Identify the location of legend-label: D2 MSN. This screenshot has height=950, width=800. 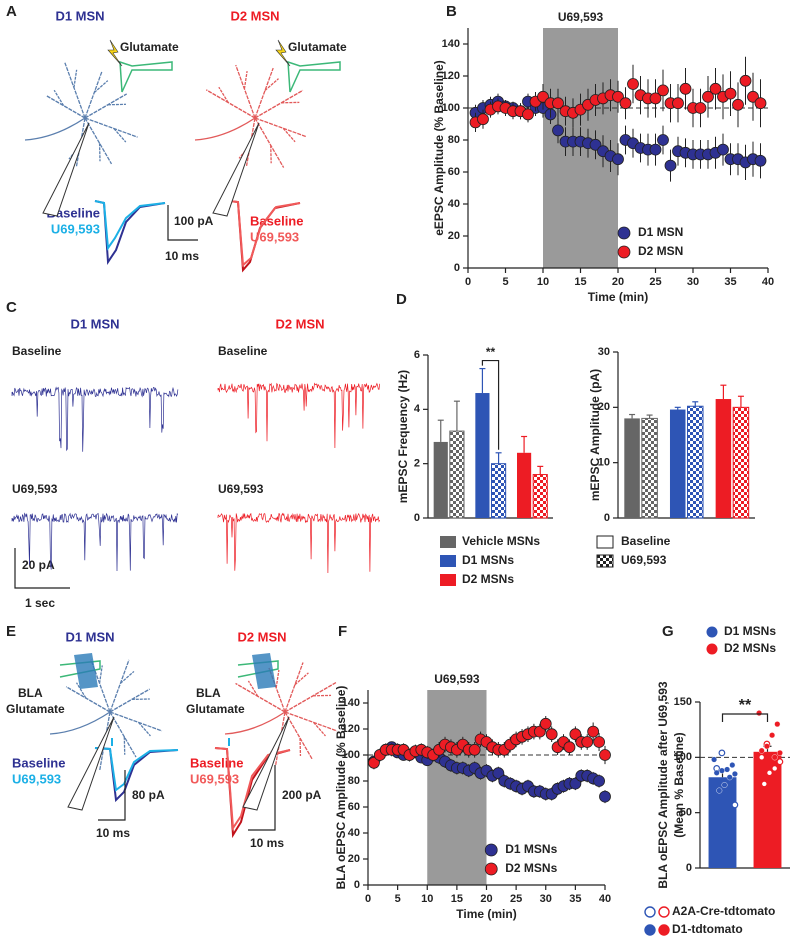
(660, 251).